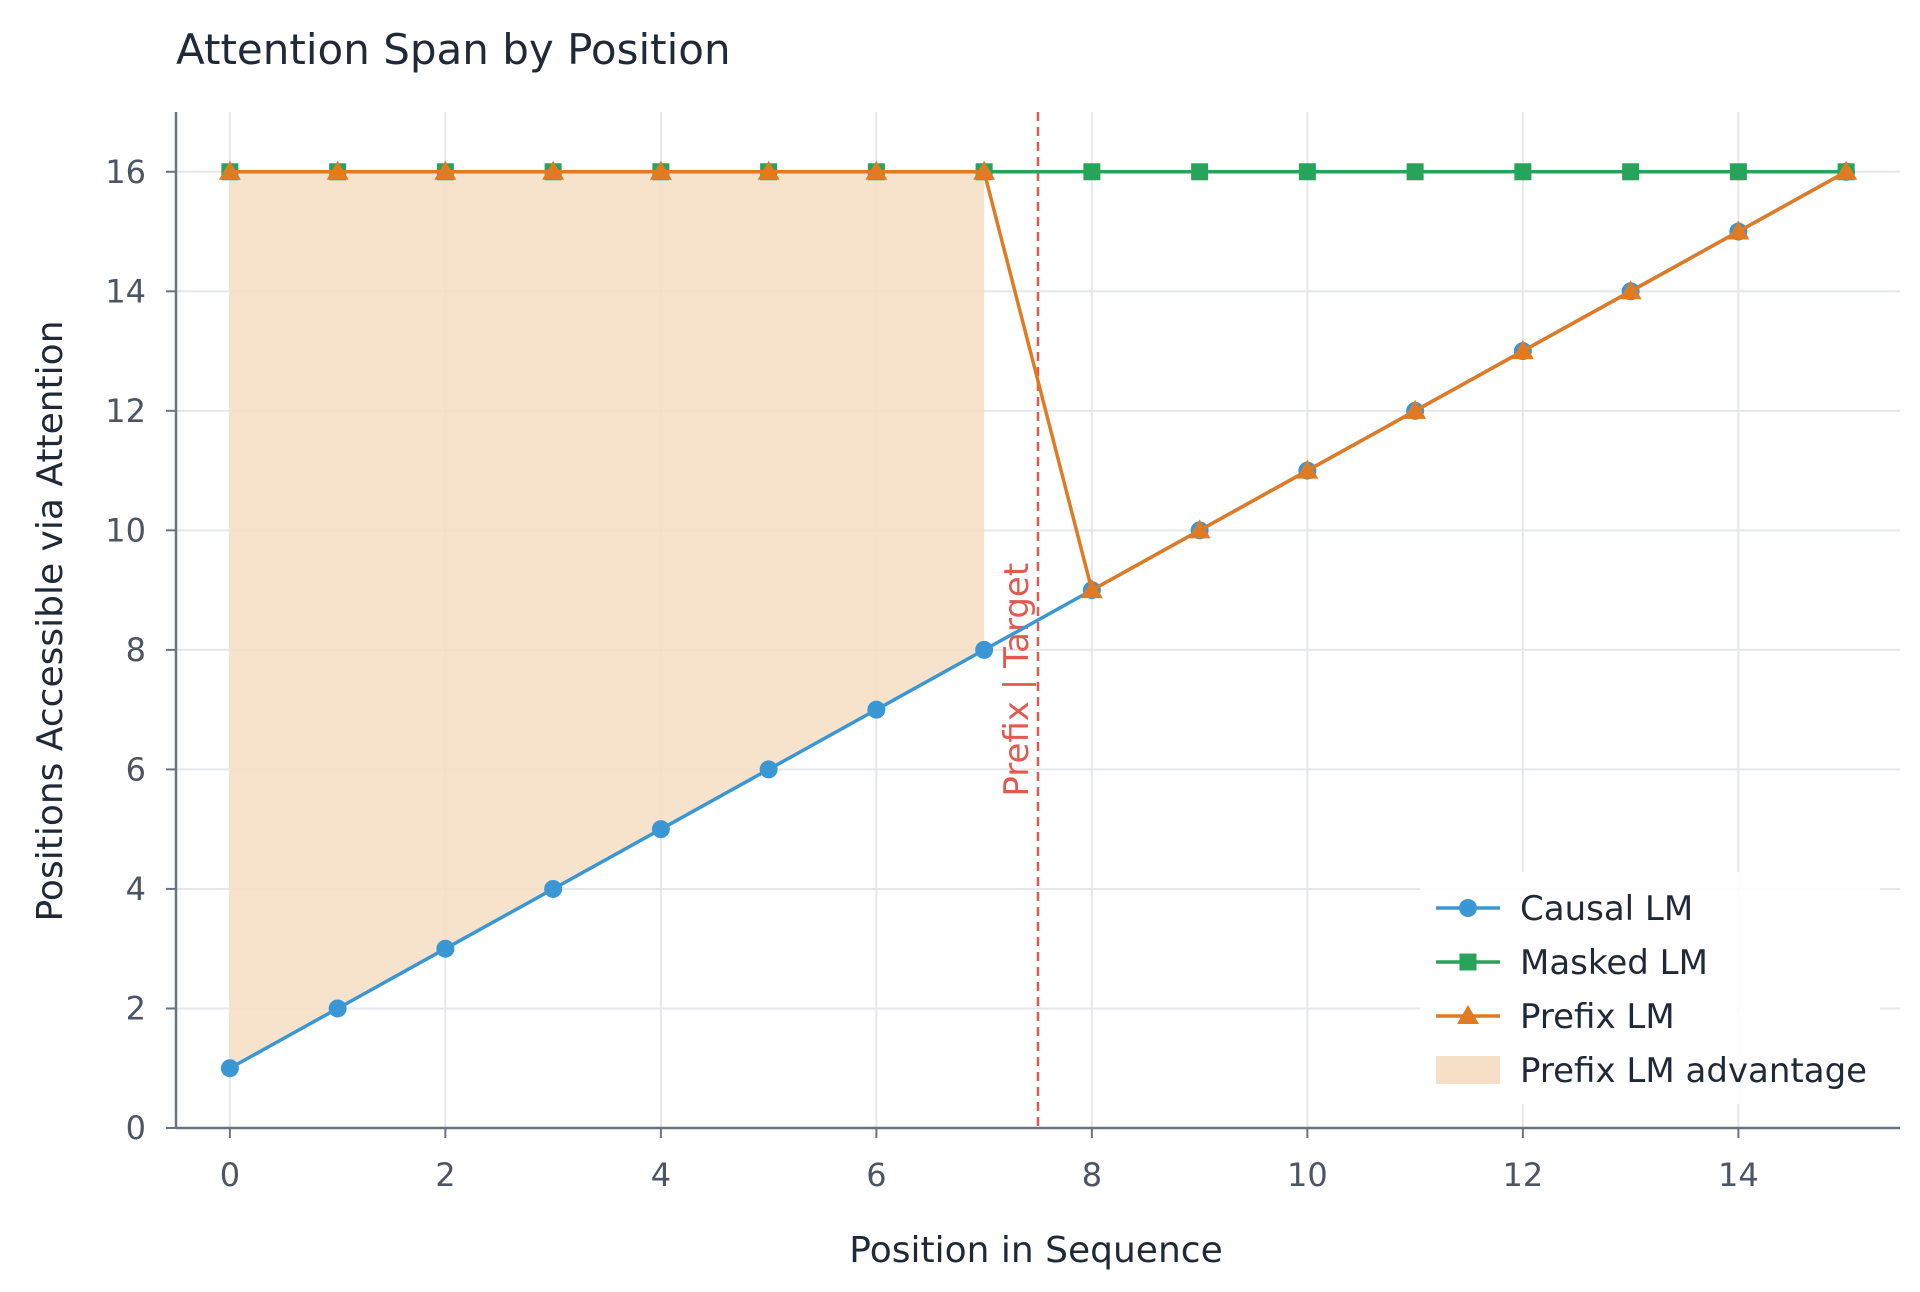 This screenshot has height=1292, width=1920. What do you see at coordinates (136, 1008) in the screenshot?
I see `y-tick-label: 2` at bounding box center [136, 1008].